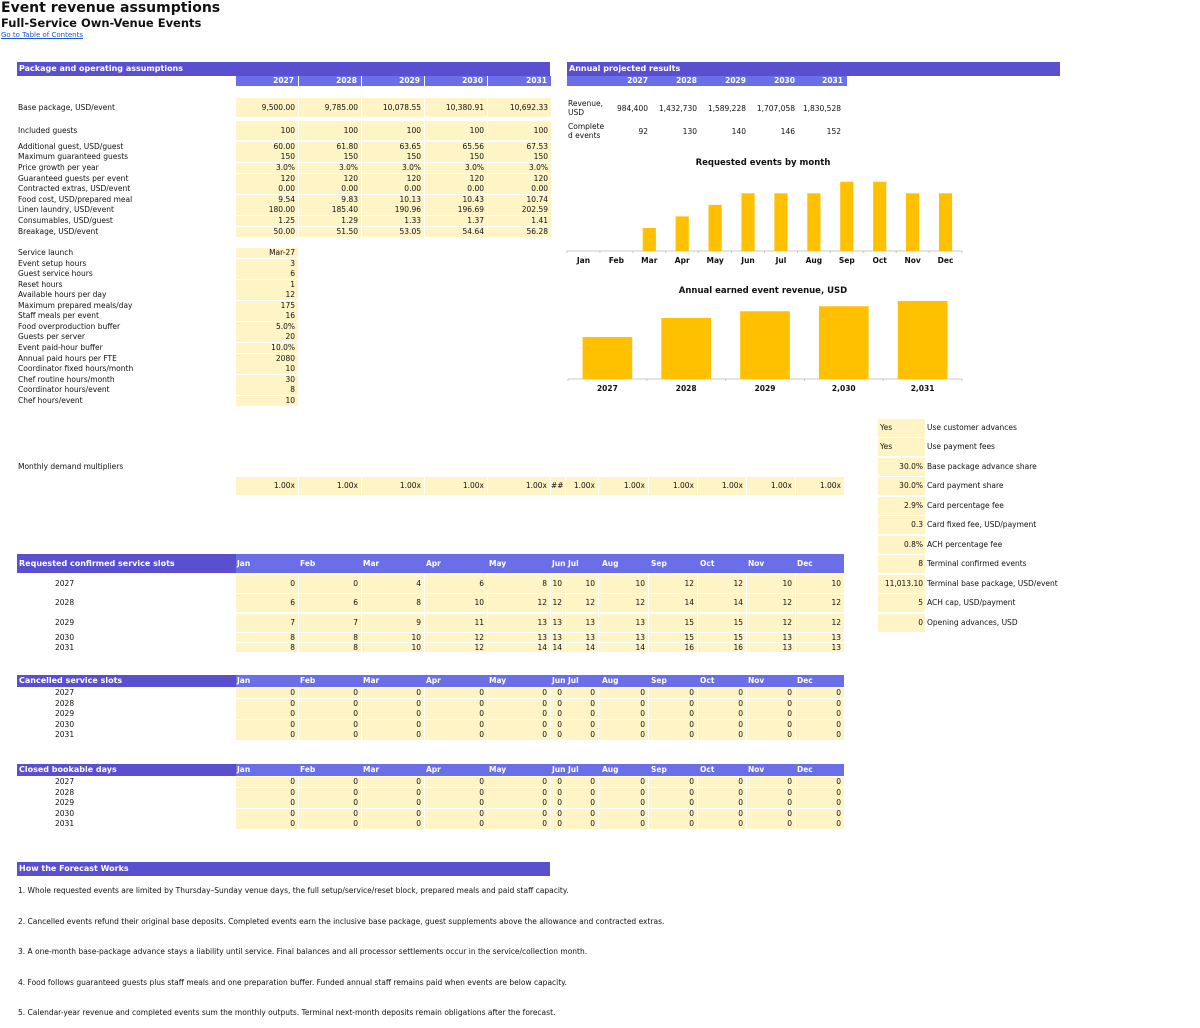 The width and height of the screenshot is (1200, 1028). I want to click on side-setting-input: 0.8%, so click(901, 544).